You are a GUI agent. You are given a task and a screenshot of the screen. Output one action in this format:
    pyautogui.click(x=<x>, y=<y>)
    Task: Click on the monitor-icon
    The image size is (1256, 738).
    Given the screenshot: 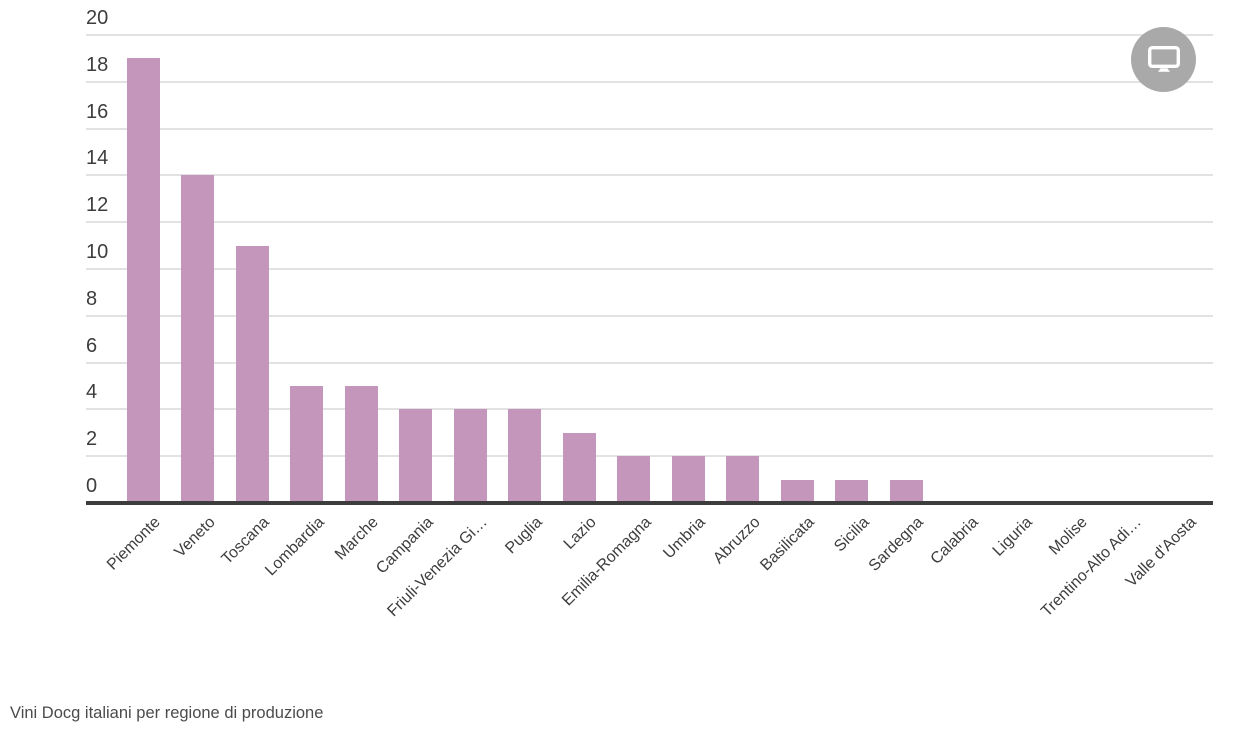 What is the action you would take?
    pyautogui.click(x=1163, y=59)
    